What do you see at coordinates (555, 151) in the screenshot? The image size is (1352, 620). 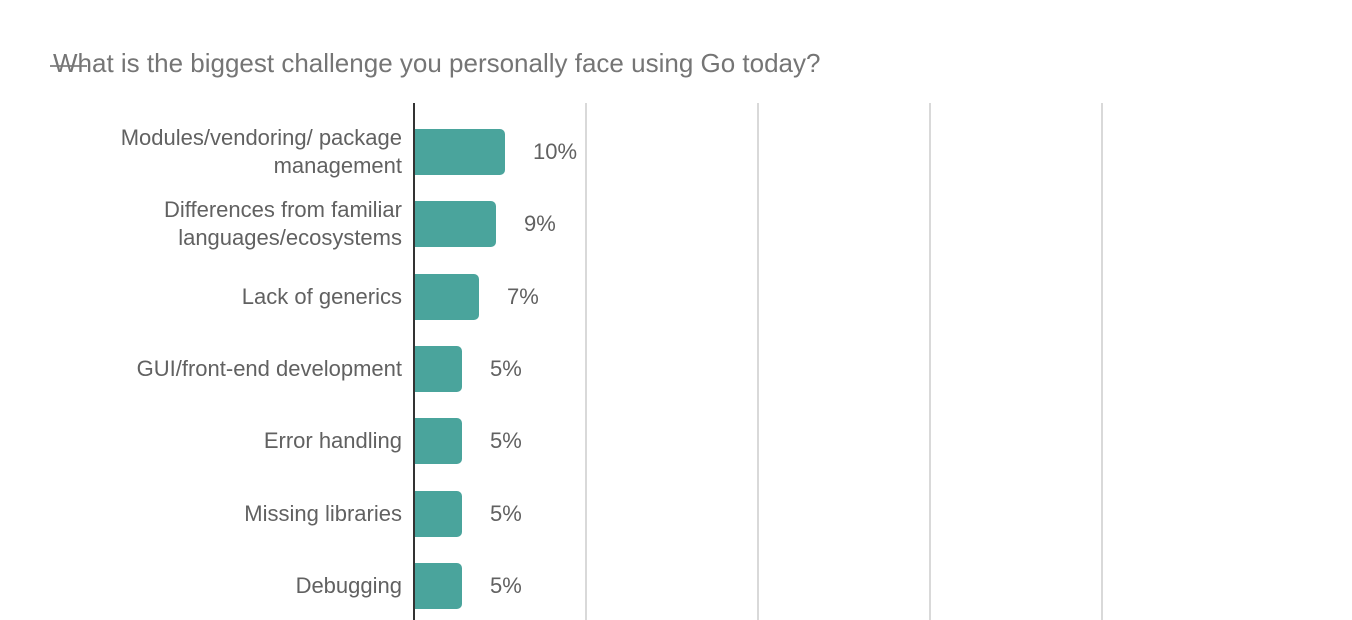 I see `bar-value-label: 10%` at bounding box center [555, 151].